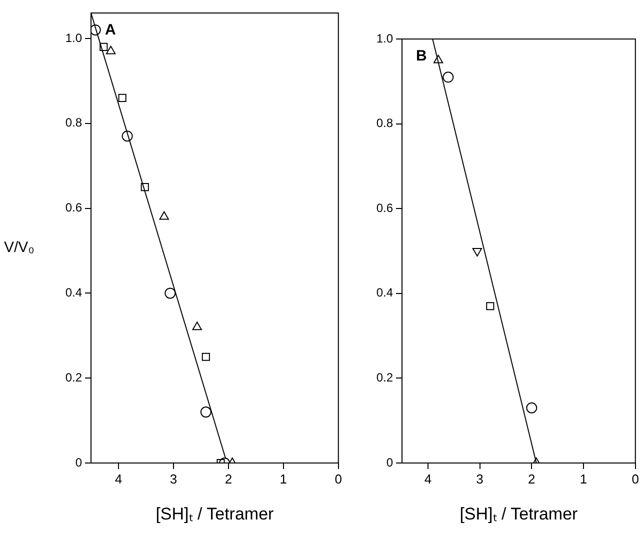 This screenshot has height=537, width=642. I want to click on annotation: B, so click(421, 56).